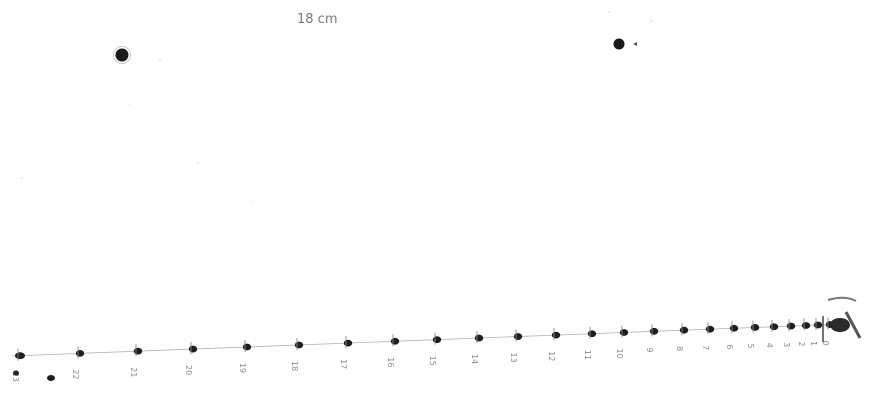  What do you see at coordinates (242, 368) in the screenshot?
I see `scale-label: 19` at bounding box center [242, 368].